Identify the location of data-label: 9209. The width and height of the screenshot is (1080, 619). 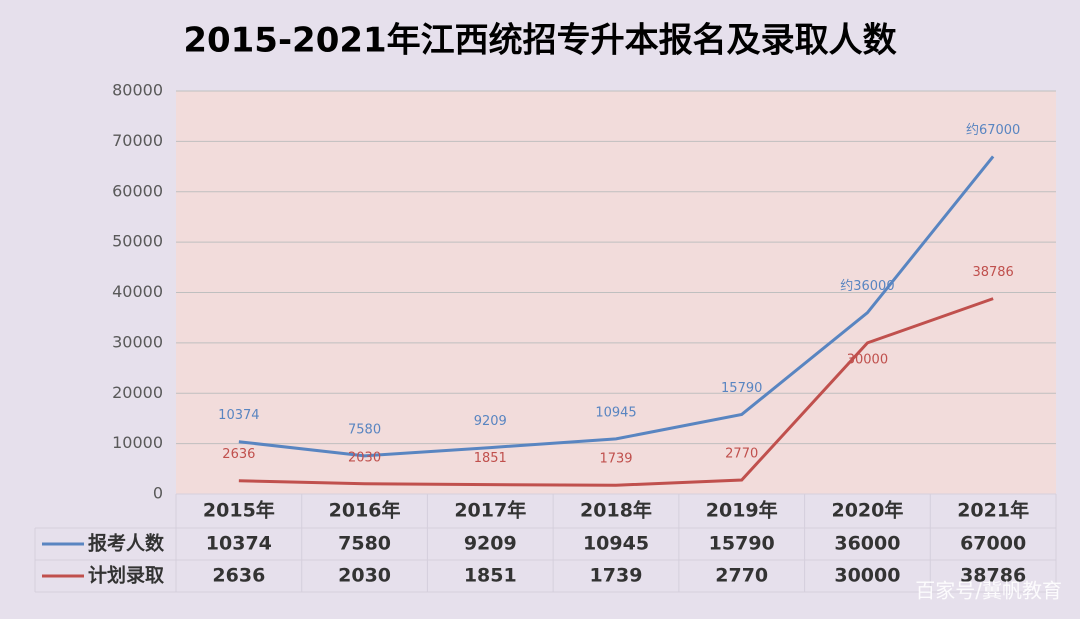
(490, 421).